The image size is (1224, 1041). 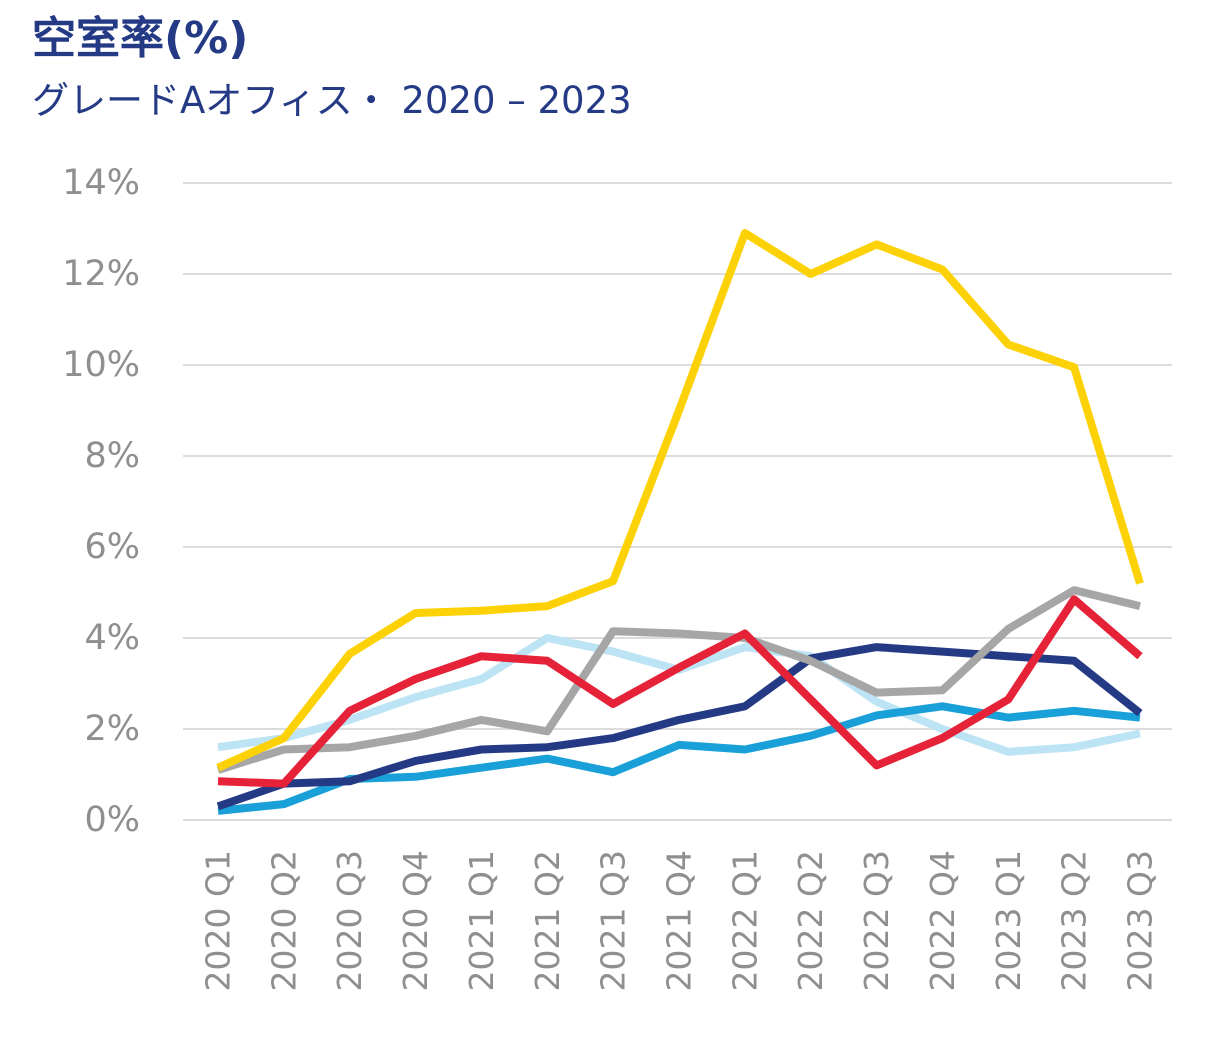 I want to click on x-tick-label: 2020 Q3, so click(x=349, y=920).